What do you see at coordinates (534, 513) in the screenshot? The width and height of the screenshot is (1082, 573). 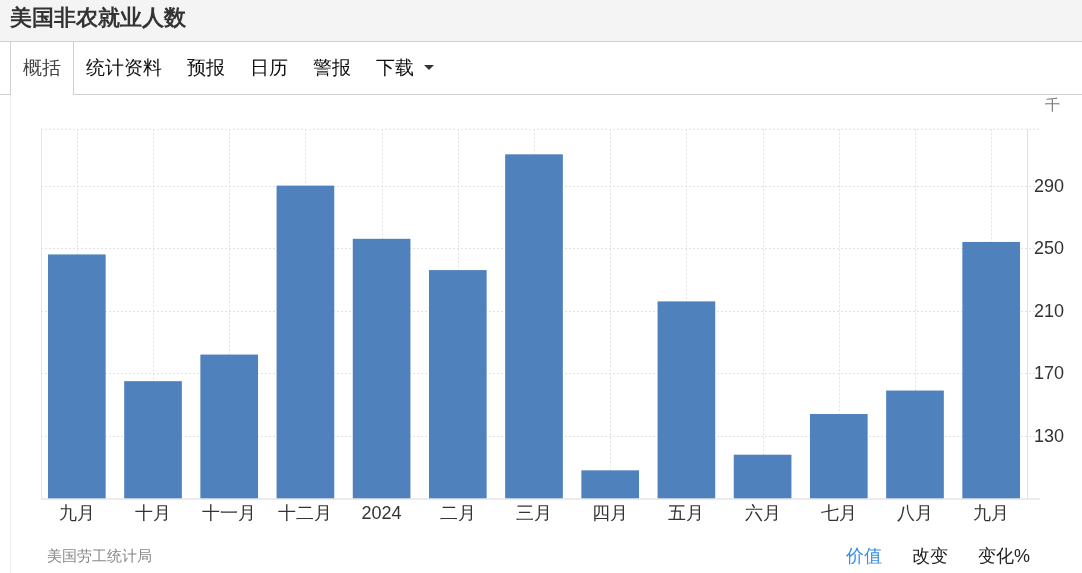 I see `x-tick-label: 三月` at bounding box center [534, 513].